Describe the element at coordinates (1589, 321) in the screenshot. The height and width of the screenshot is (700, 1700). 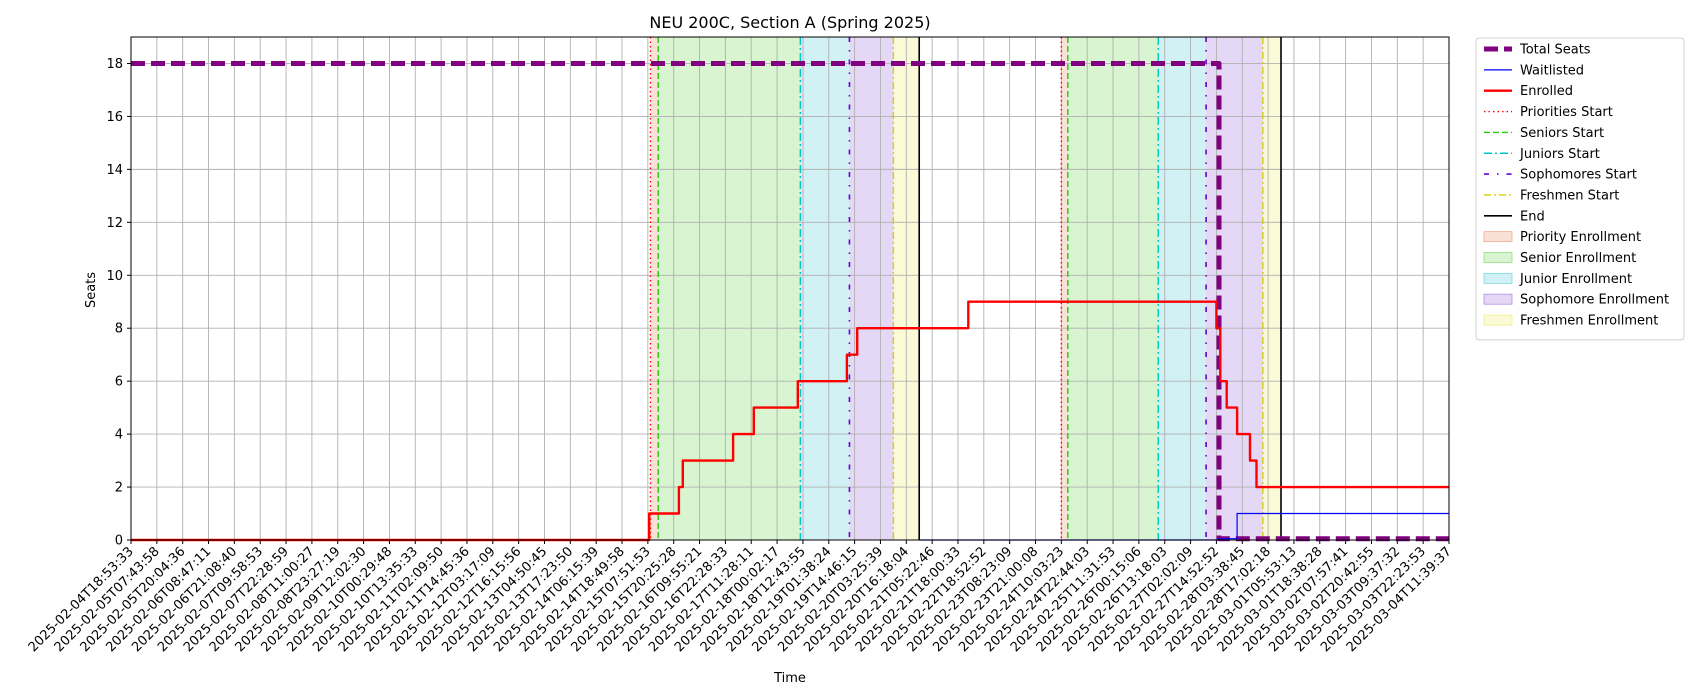
I see `legend-label: Freshmen Enrollment` at that location.